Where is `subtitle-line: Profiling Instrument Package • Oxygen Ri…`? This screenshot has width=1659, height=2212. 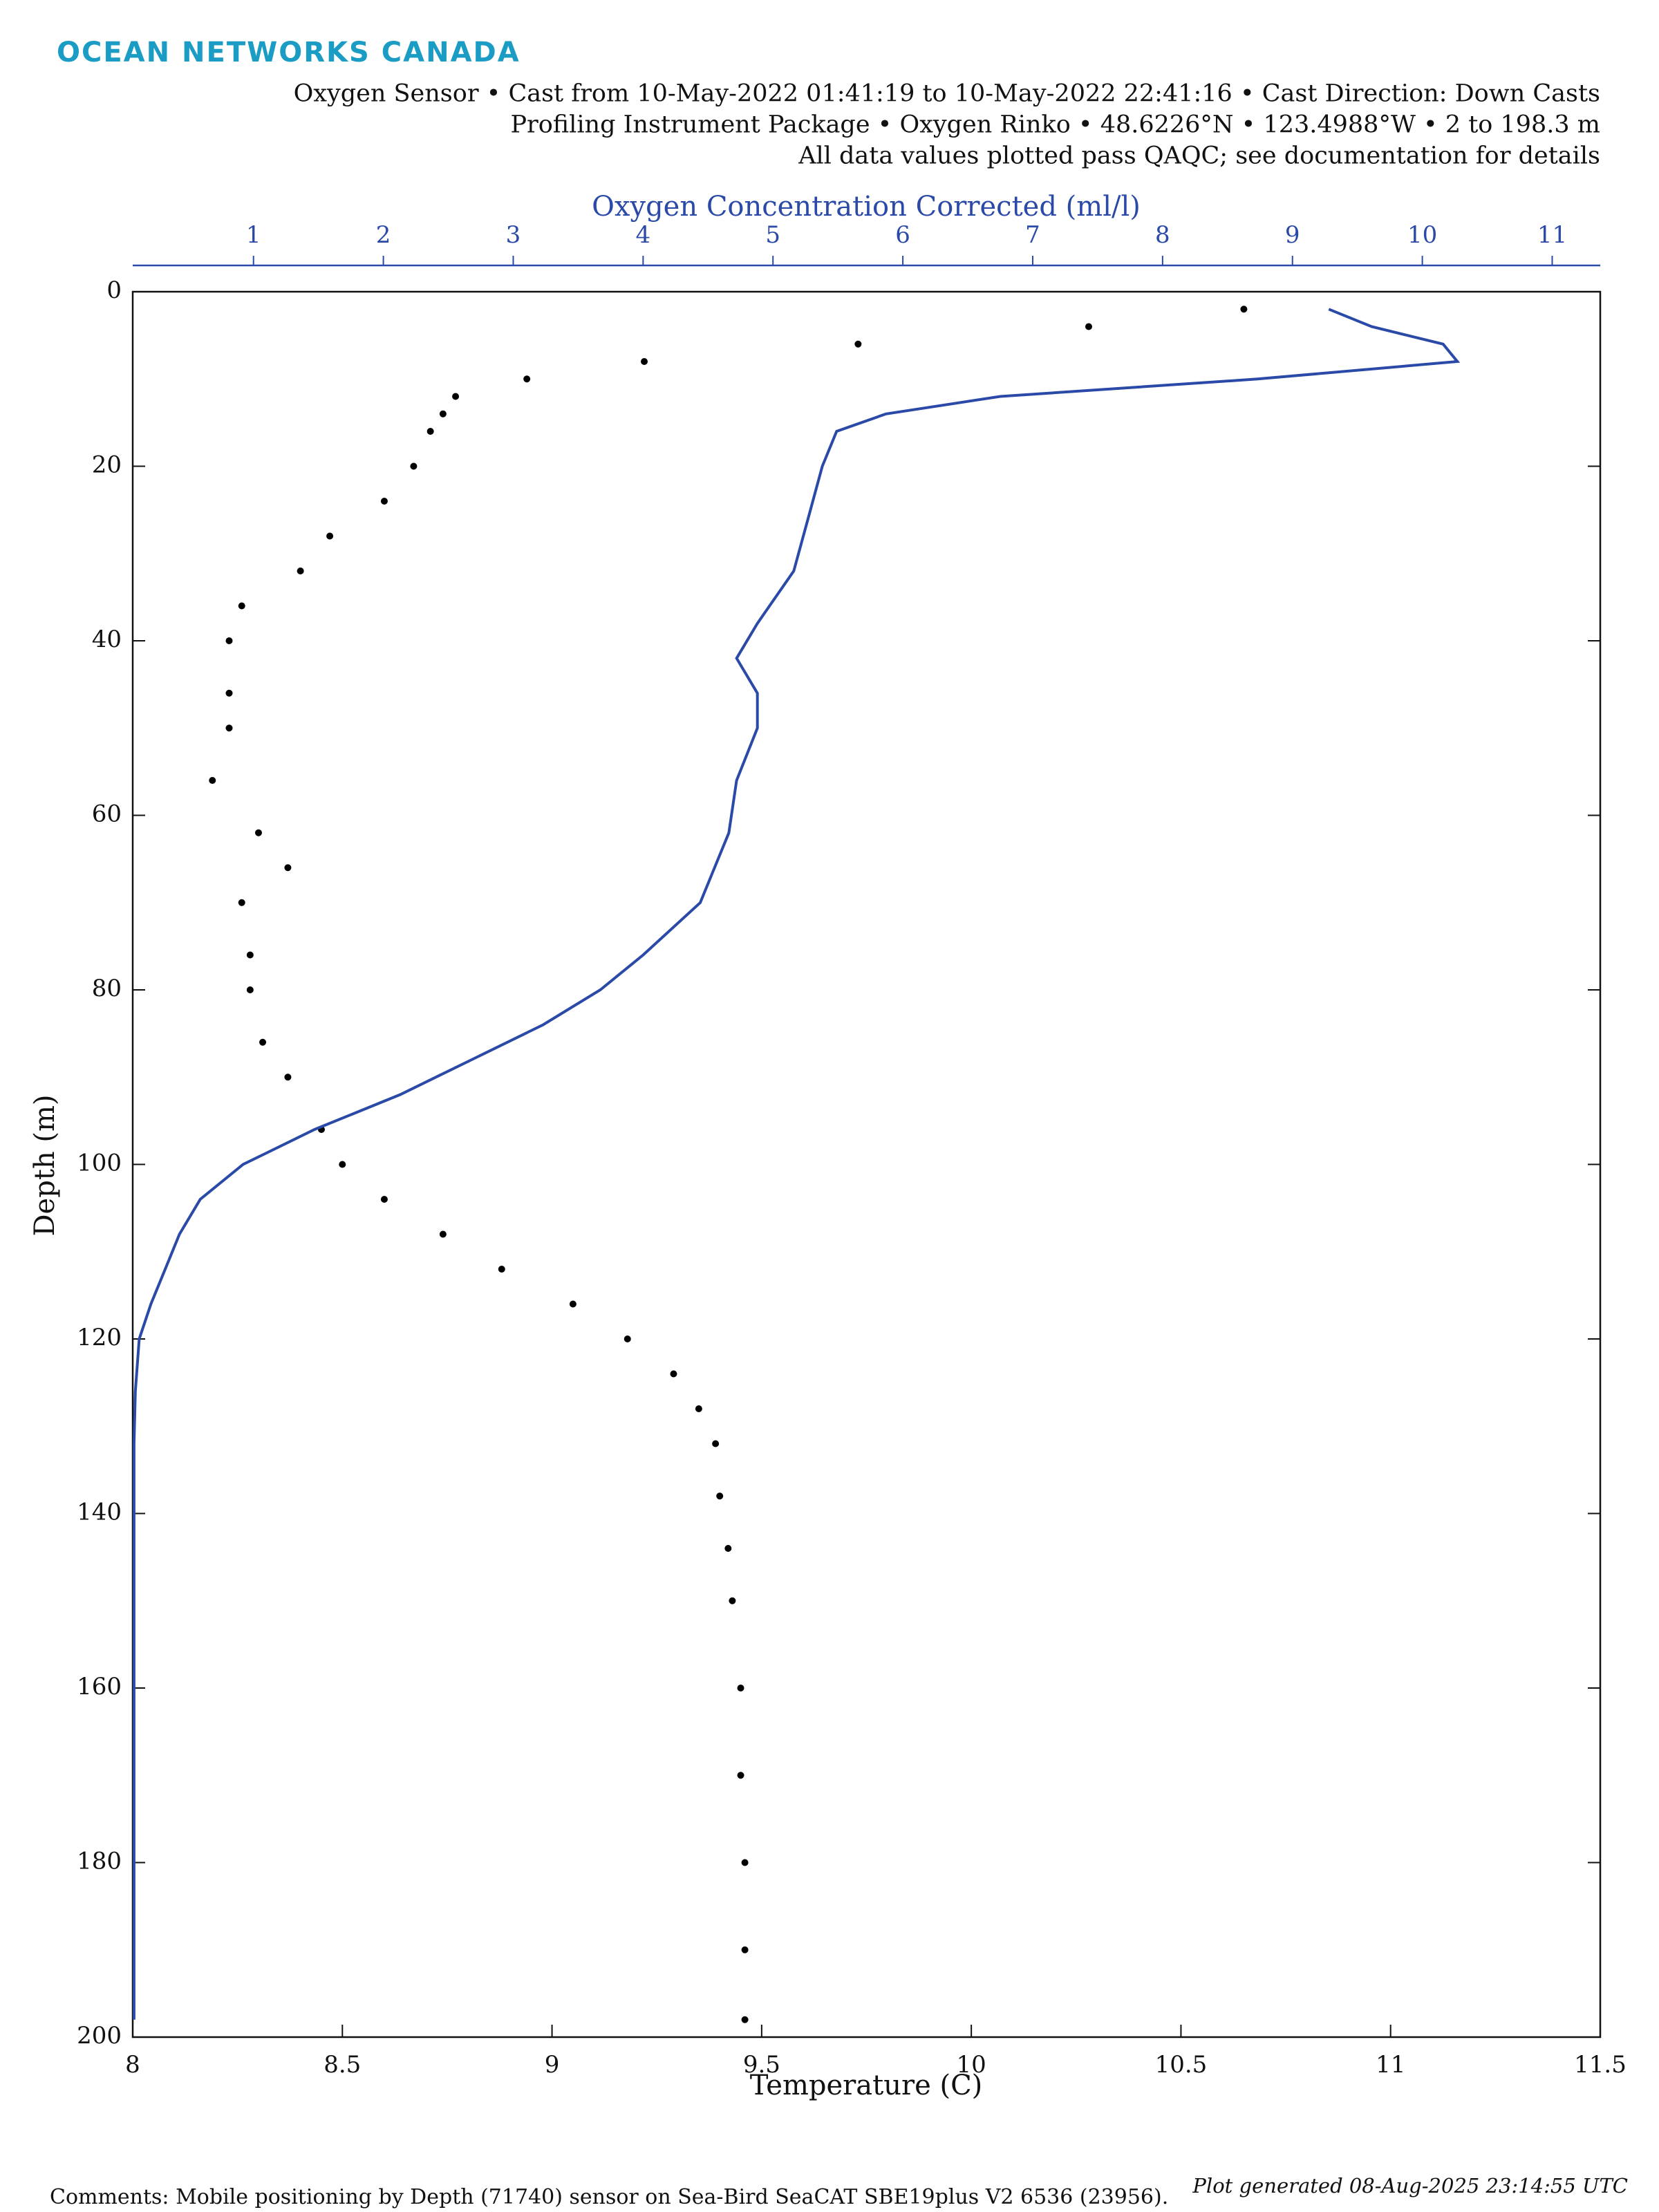
subtitle-line: Profiling Instrument Package • Oxygen Ri… is located at coordinates (1055, 125).